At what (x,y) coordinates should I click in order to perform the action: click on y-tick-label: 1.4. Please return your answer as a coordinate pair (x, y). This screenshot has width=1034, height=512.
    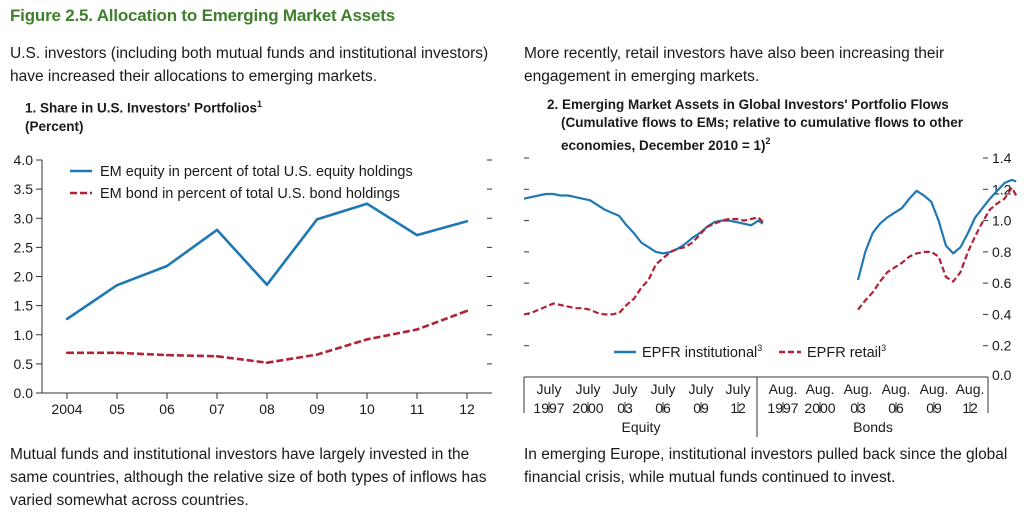
    Looking at the image, I should click on (1002, 158).